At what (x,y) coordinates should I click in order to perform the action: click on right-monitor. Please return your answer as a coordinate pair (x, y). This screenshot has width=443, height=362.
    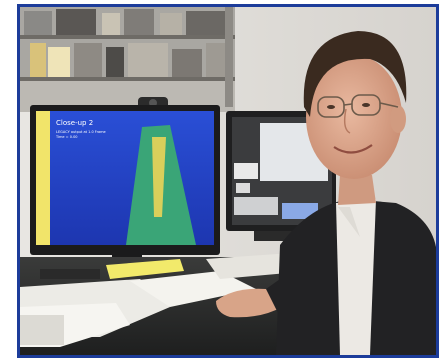
    Looking at the image, I should click on (281, 176).